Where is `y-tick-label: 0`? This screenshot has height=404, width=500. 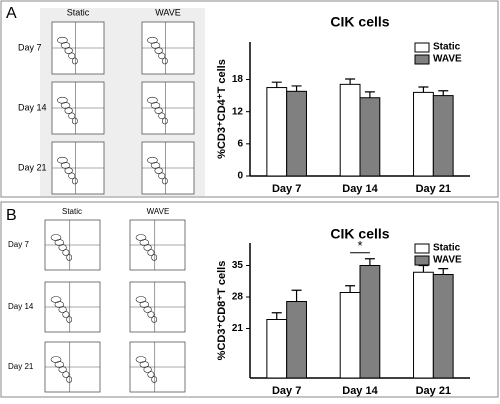 y-tick-label: 0 is located at coordinates (240, 176).